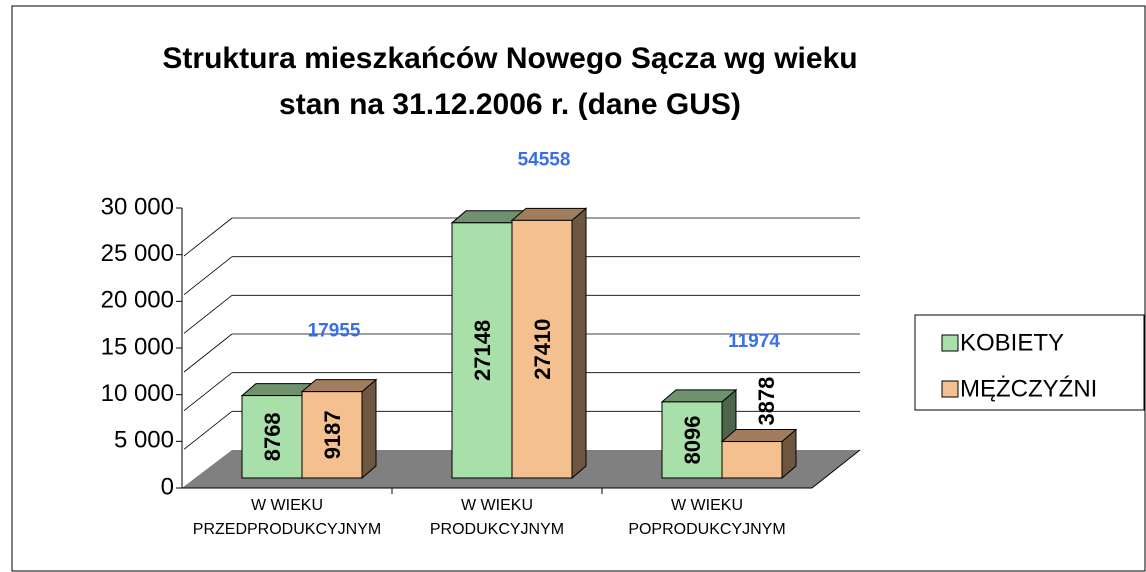 The width and height of the screenshot is (1146, 572). What do you see at coordinates (334, 331) in the screenshot?
I see `total-label: 17955` at bounding box center [334, 331].